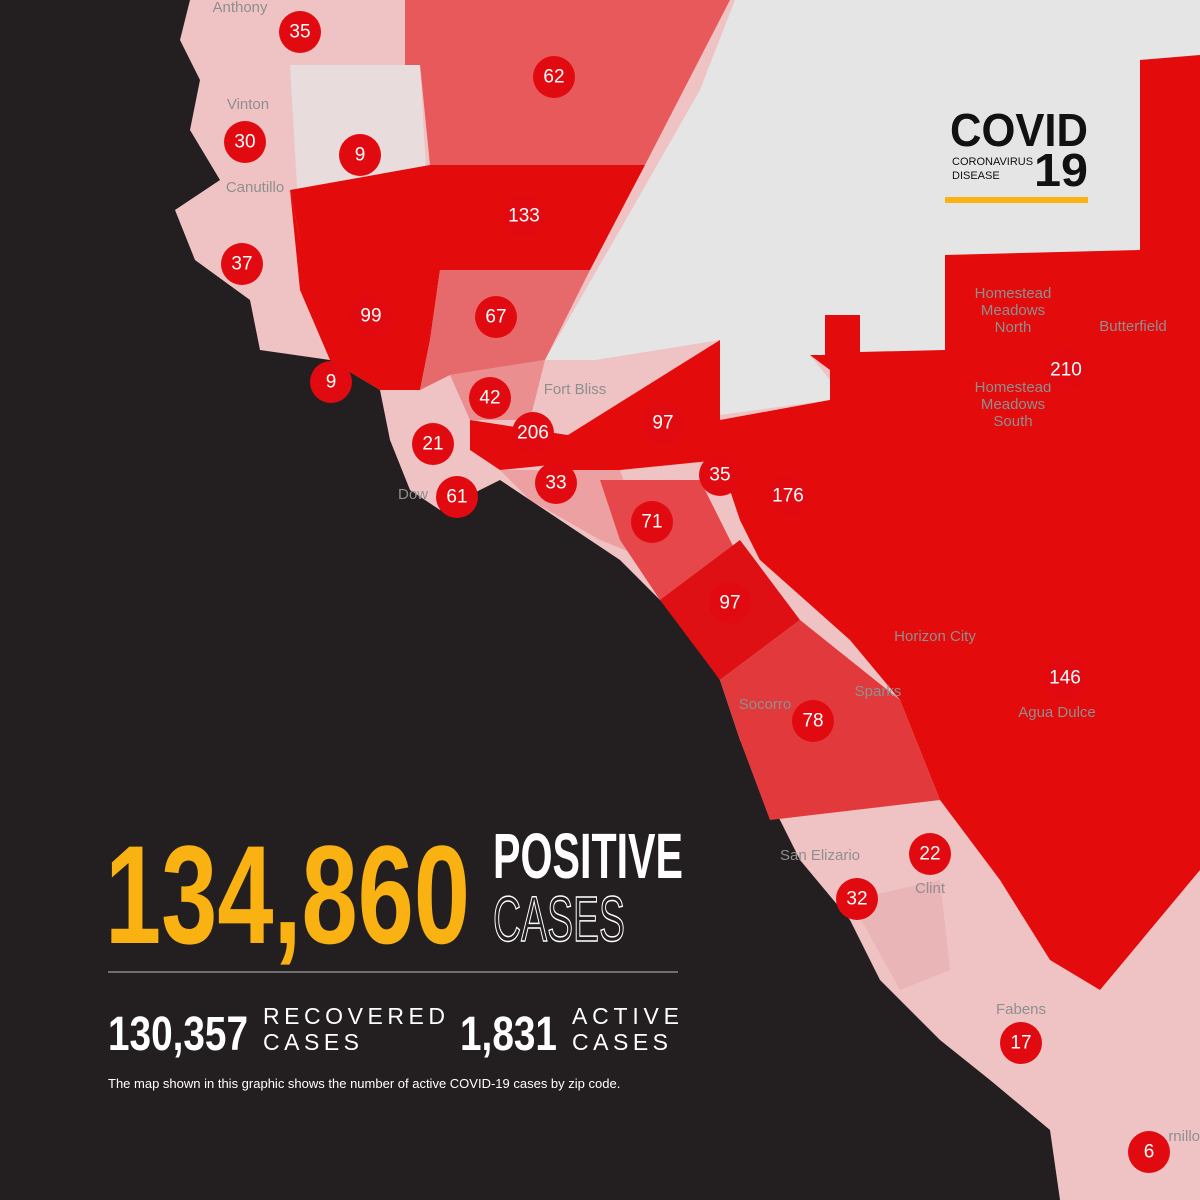 The image size is (1200, 1200). What do you see at coordinates (588, 856) in the screenshot?
I see `positive-label: POSITIVE` at bounding box center [588, 856].